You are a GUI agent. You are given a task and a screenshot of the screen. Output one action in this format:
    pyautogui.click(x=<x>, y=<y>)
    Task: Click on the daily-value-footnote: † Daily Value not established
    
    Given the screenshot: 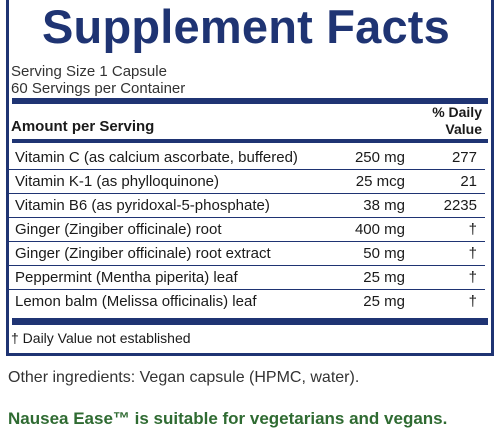 What is the action you would take?
    pyautogui.click(x=101, y=338)
    